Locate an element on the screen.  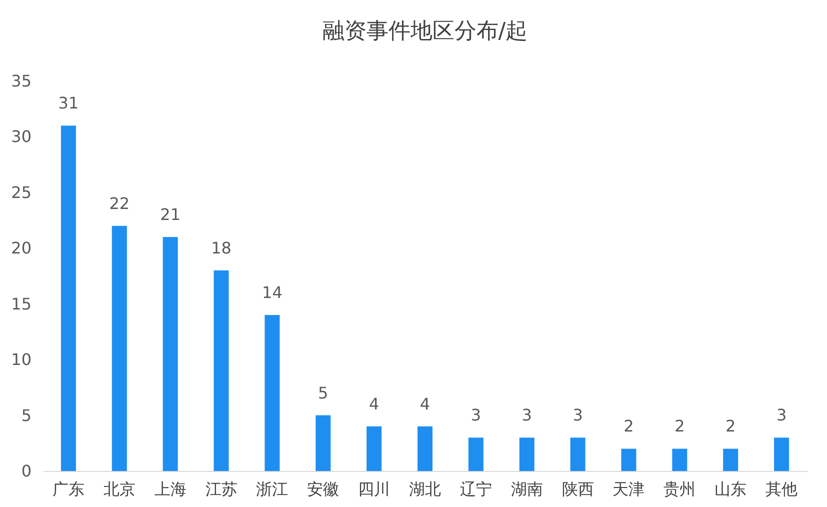
y-tick-label: 35 is located at coordinates (21, 81).